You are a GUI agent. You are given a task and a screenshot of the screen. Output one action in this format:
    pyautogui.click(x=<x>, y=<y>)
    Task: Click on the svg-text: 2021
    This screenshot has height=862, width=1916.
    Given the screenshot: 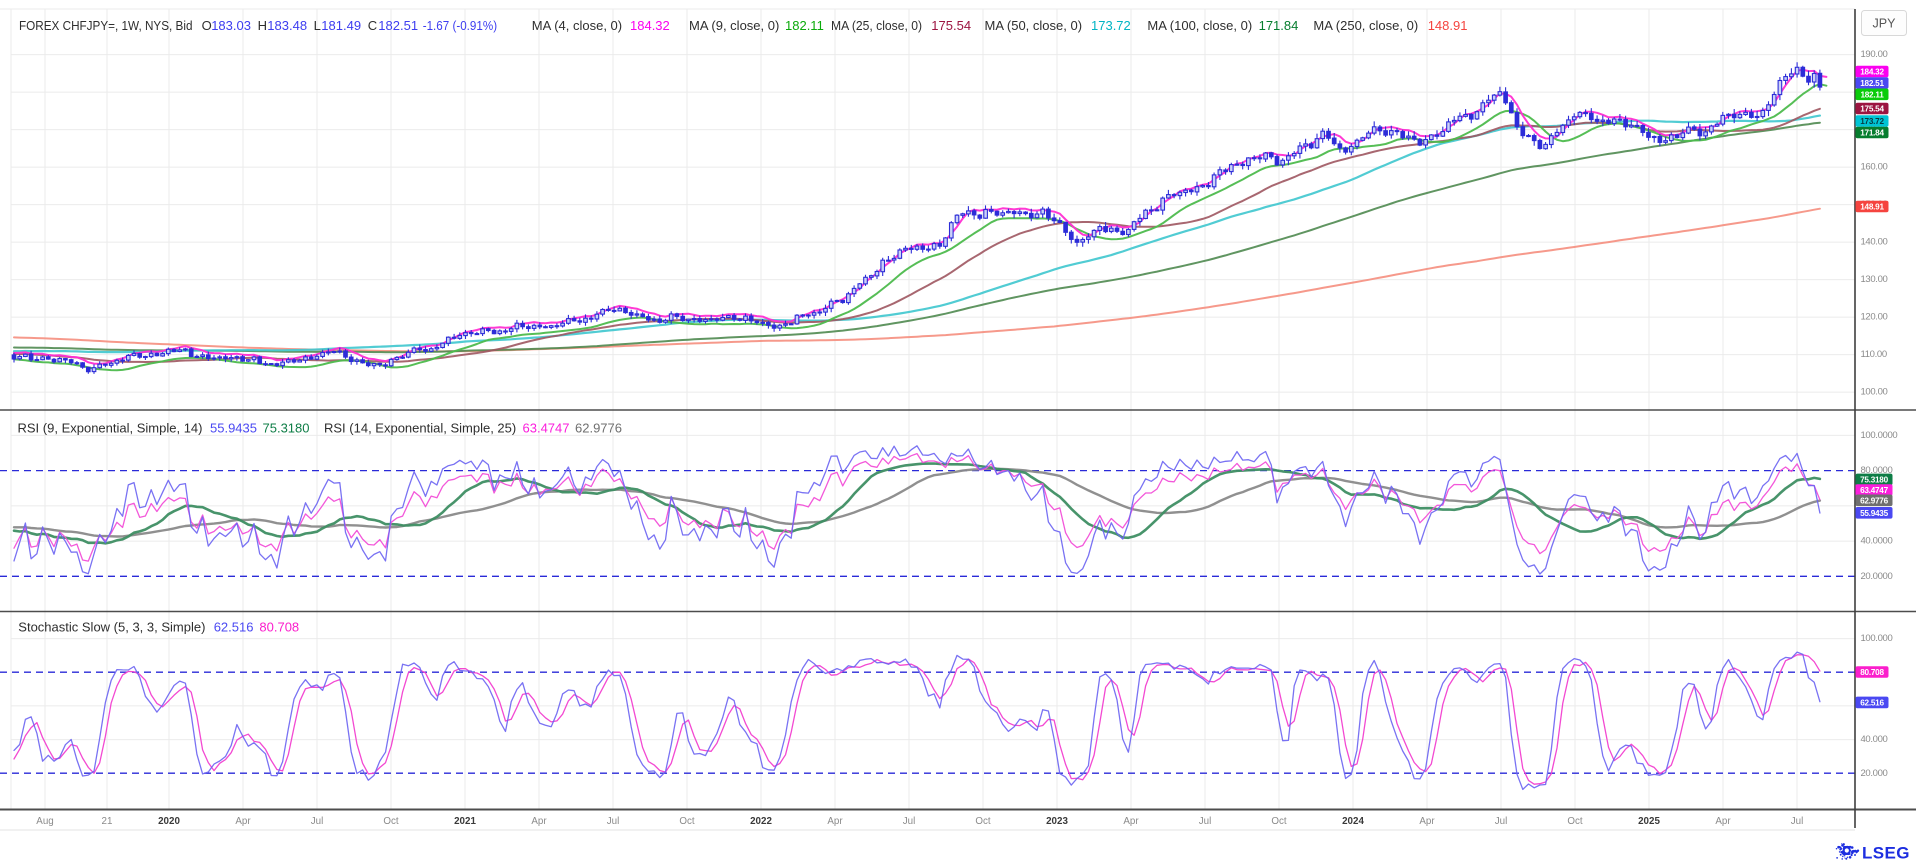 What is the action you would take?
    pyautogui.click(x=465, y=821)
    